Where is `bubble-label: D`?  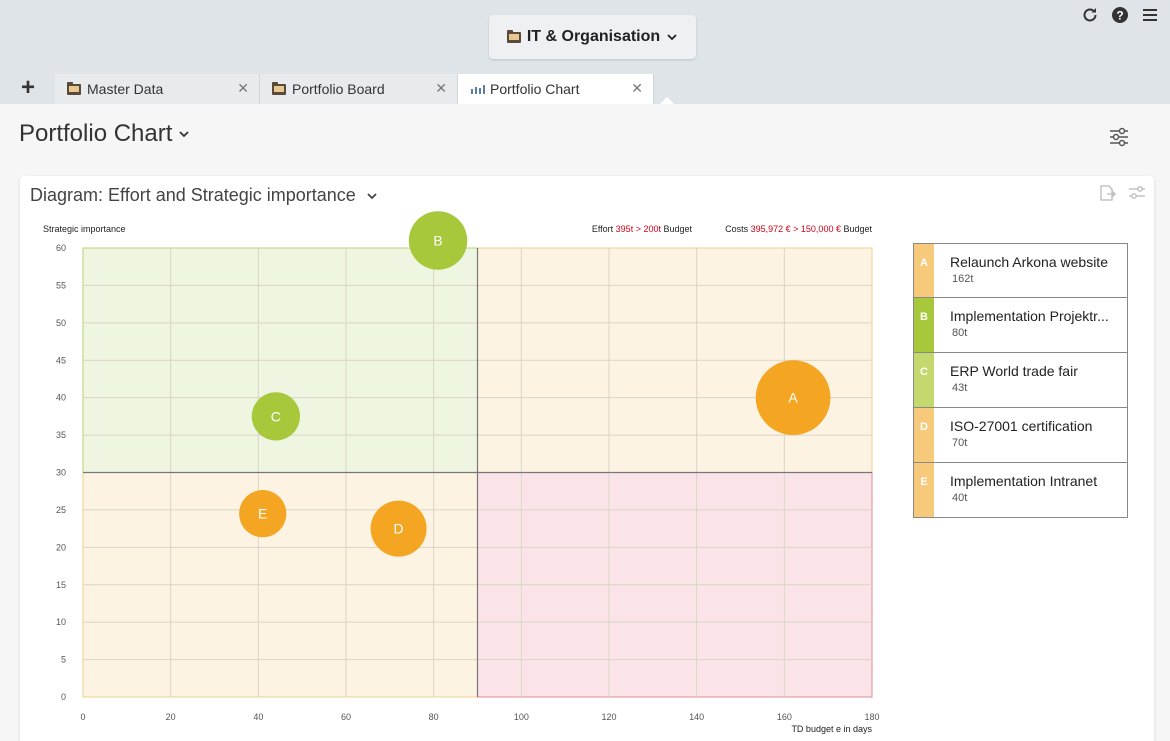 bubble-label: D is located at coordinates (399, 529).